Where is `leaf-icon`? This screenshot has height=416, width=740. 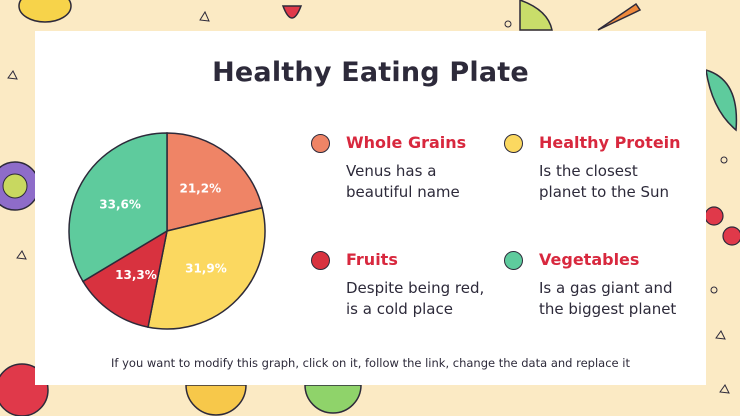 leaf-icon is located at coordinates (721, 100).